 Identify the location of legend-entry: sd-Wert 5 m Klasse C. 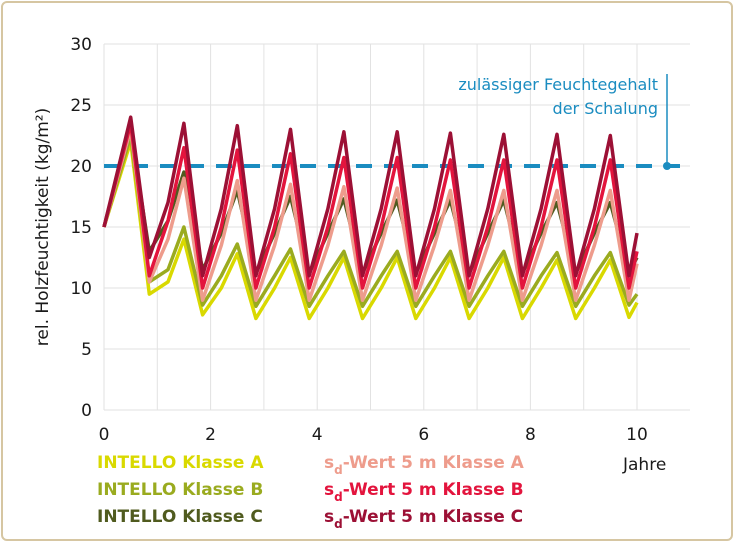
(423, 519).